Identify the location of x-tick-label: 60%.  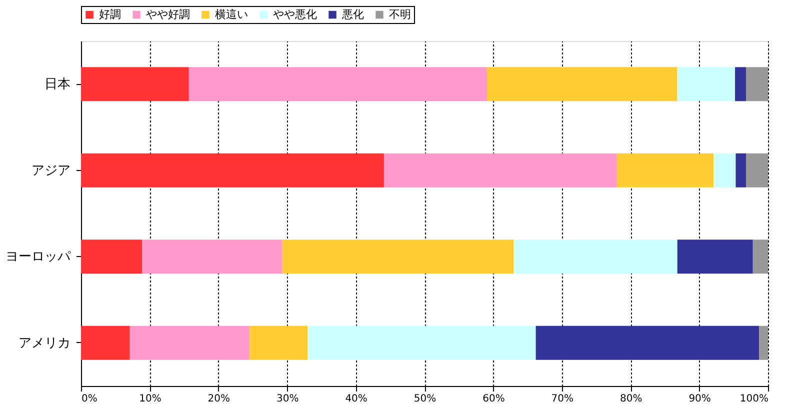
(493, 399).